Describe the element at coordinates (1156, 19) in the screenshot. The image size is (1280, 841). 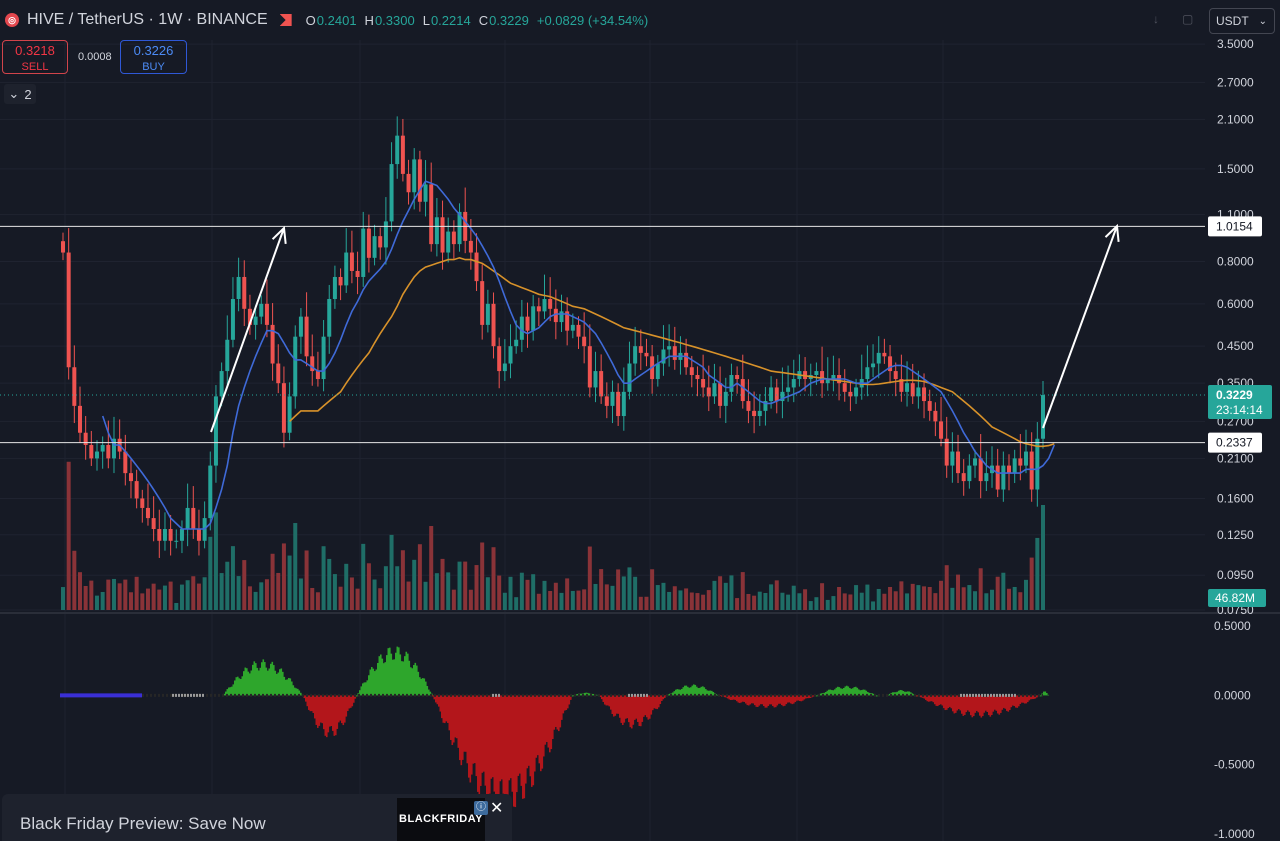
I see `arrow-down-icon: ↓` at that location.